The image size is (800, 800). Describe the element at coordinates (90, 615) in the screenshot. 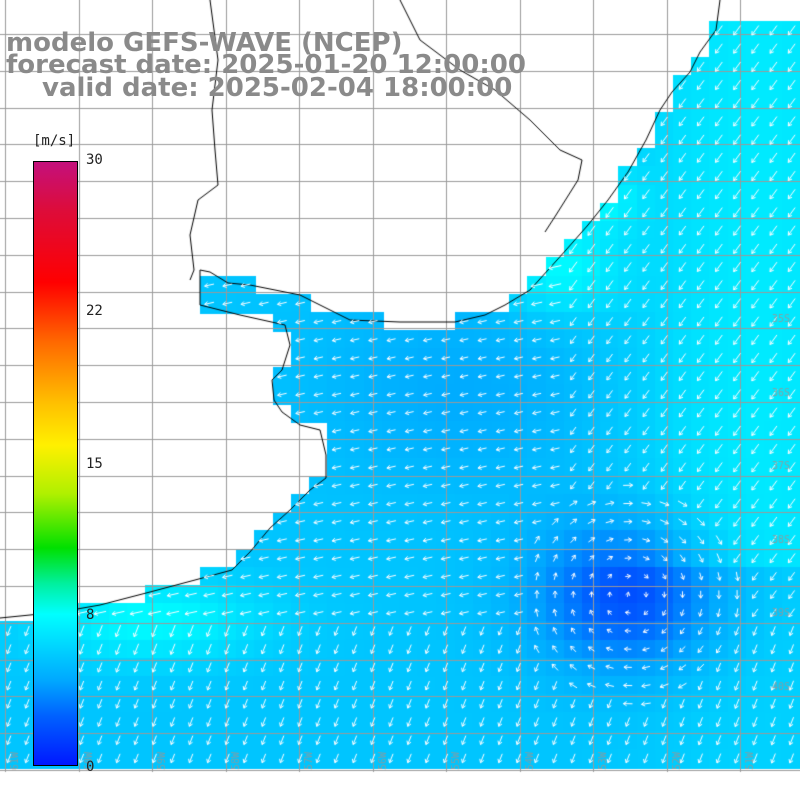

I see `colorbar-tick-8: 8` at that location.